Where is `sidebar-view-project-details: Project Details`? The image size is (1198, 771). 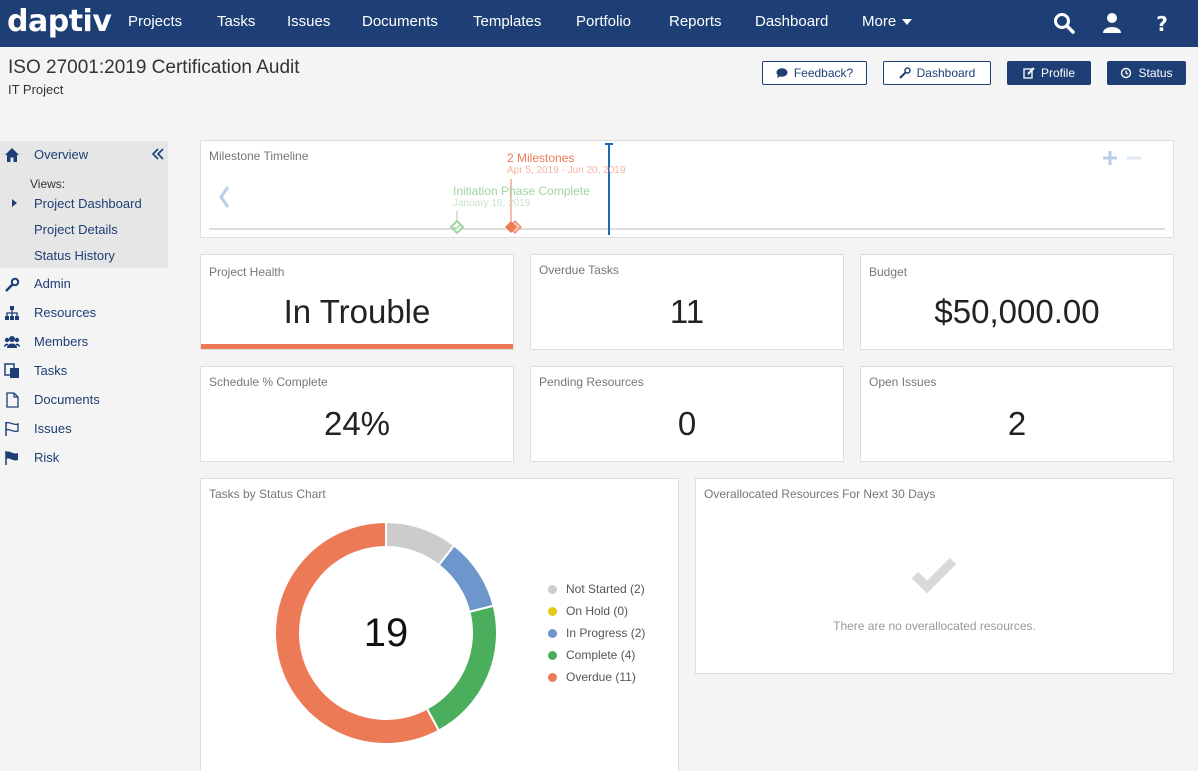 sidebar-view-project-details: Project Details is located at coordinates (76, 229).